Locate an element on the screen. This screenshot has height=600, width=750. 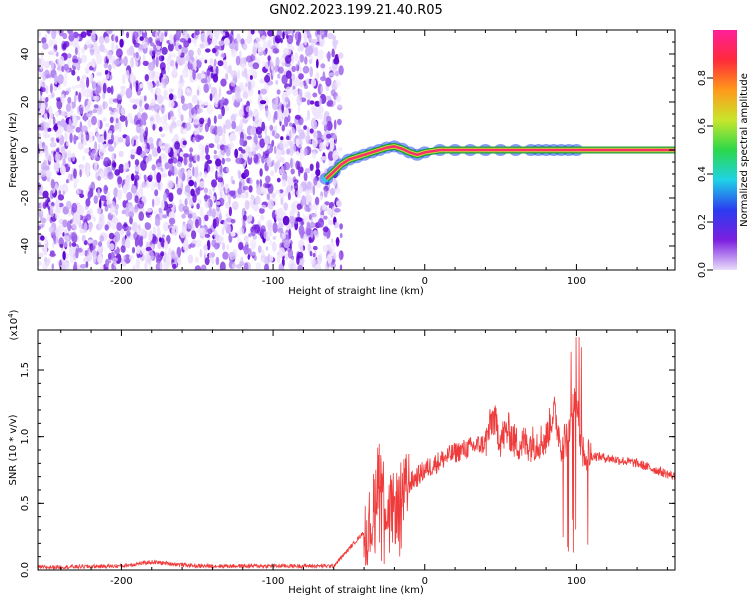
colorbar-tick-label: 0.2 is located at coordinates (702, 222).